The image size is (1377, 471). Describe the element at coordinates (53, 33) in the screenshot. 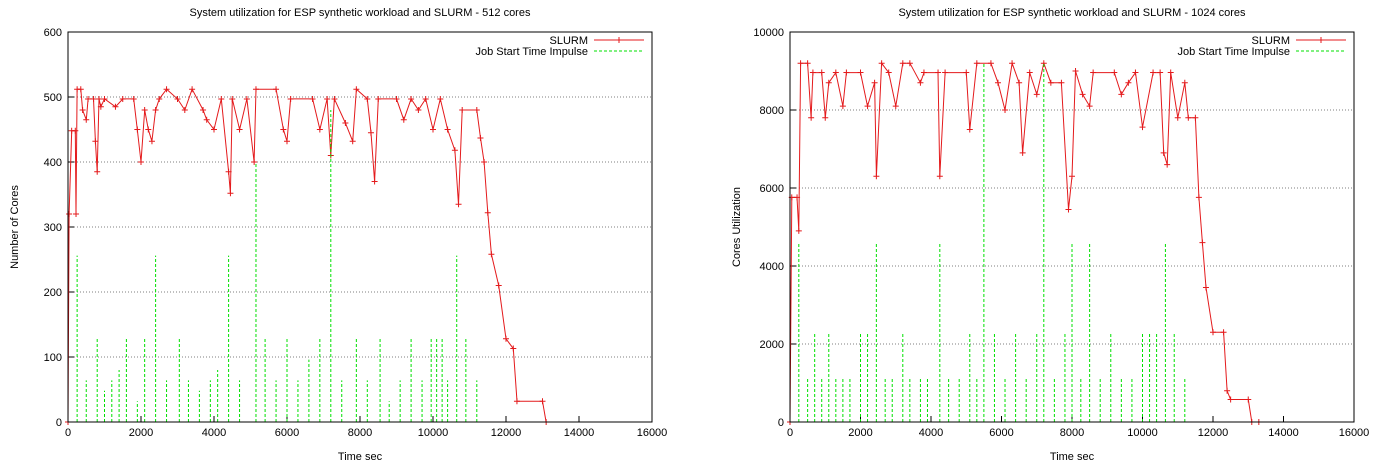

I see `y-tick-label: 600` at that location.